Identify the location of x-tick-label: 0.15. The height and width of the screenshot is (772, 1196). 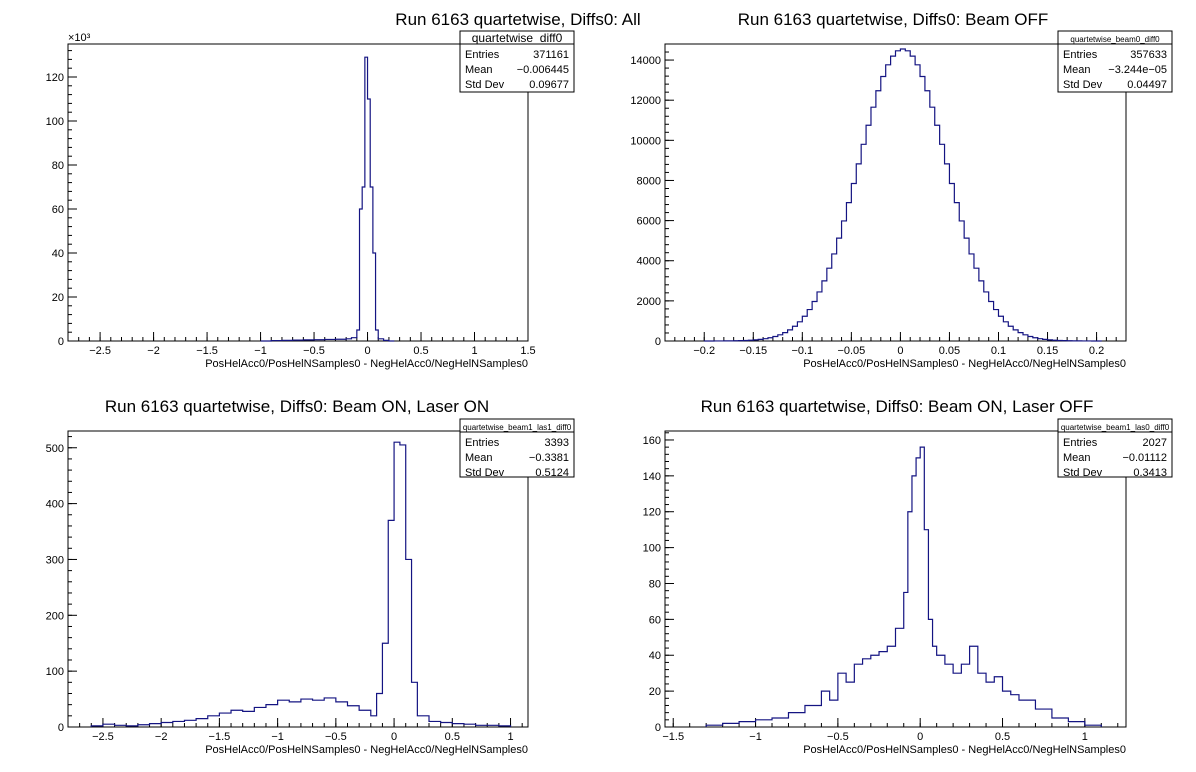
(1047, 351).